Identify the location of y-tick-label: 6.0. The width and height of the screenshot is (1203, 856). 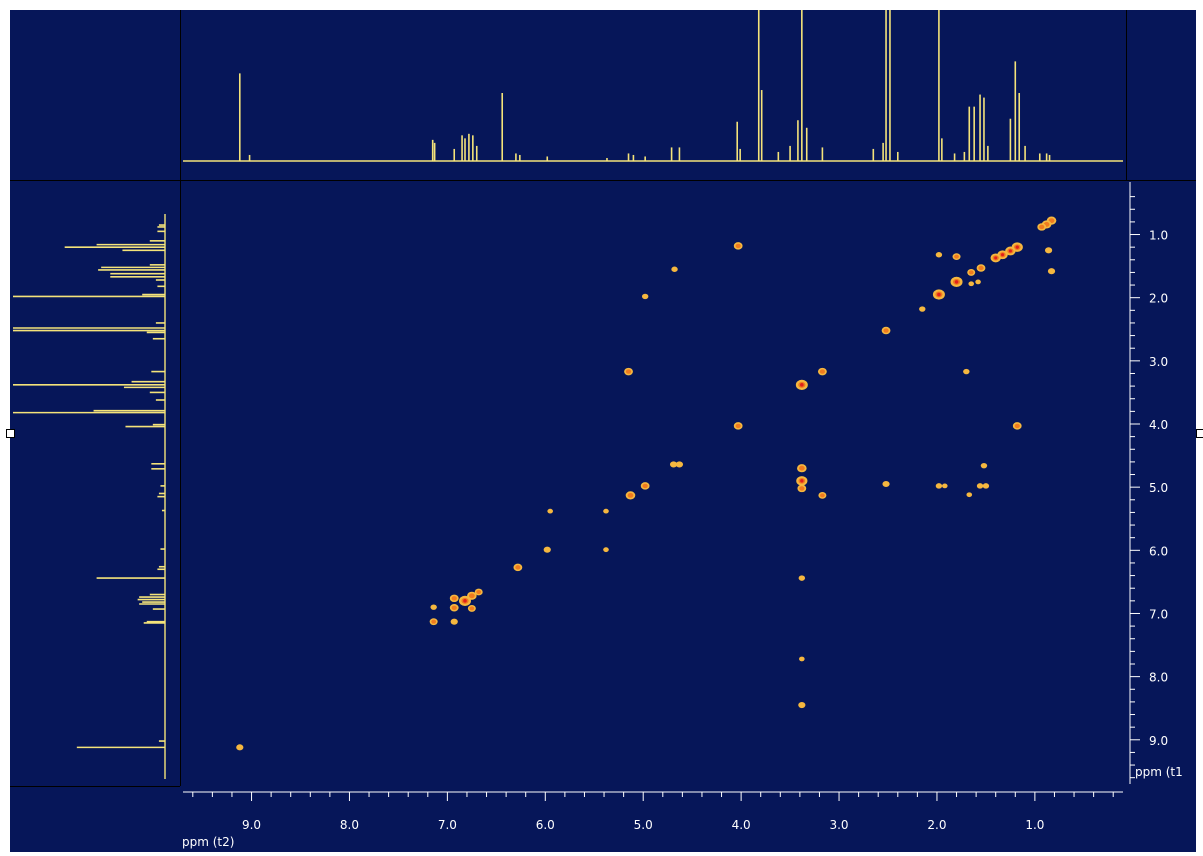
(1158, 551).